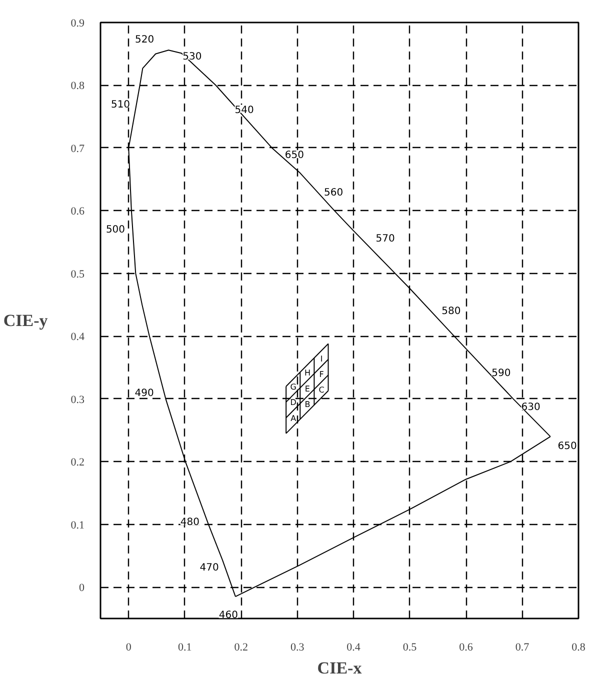 Image resolution: width=607 pixels, height=680 pixels. Describe the element at coordinates (77, 148) in the screenshot. I see `y-tick-label: 0.7` at that location.